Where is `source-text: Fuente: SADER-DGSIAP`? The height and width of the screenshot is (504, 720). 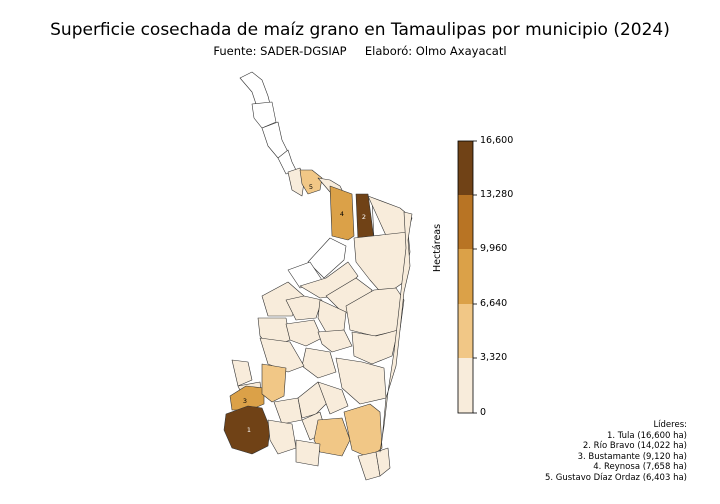 source-text: Fuente: SADER-DGSIAP is located at coordinates (280, 51).